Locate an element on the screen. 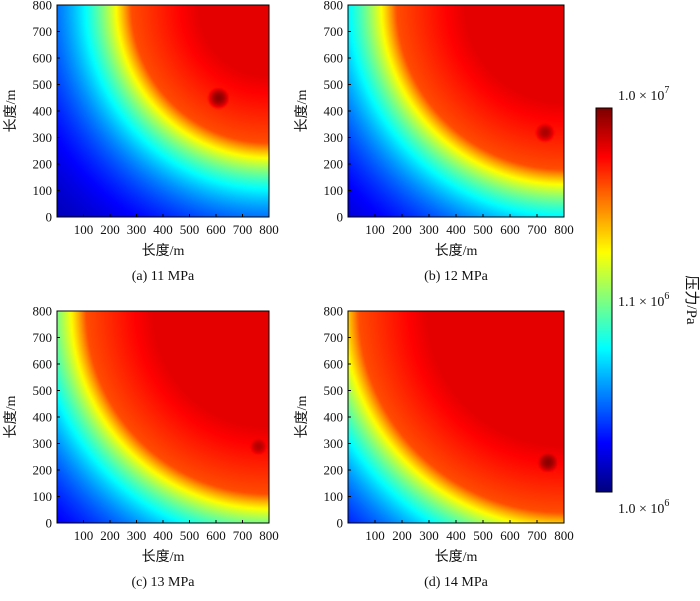 The height and width of the screenshot is (601, 700). colorbar-gradient is located at coordinates (604, 300).